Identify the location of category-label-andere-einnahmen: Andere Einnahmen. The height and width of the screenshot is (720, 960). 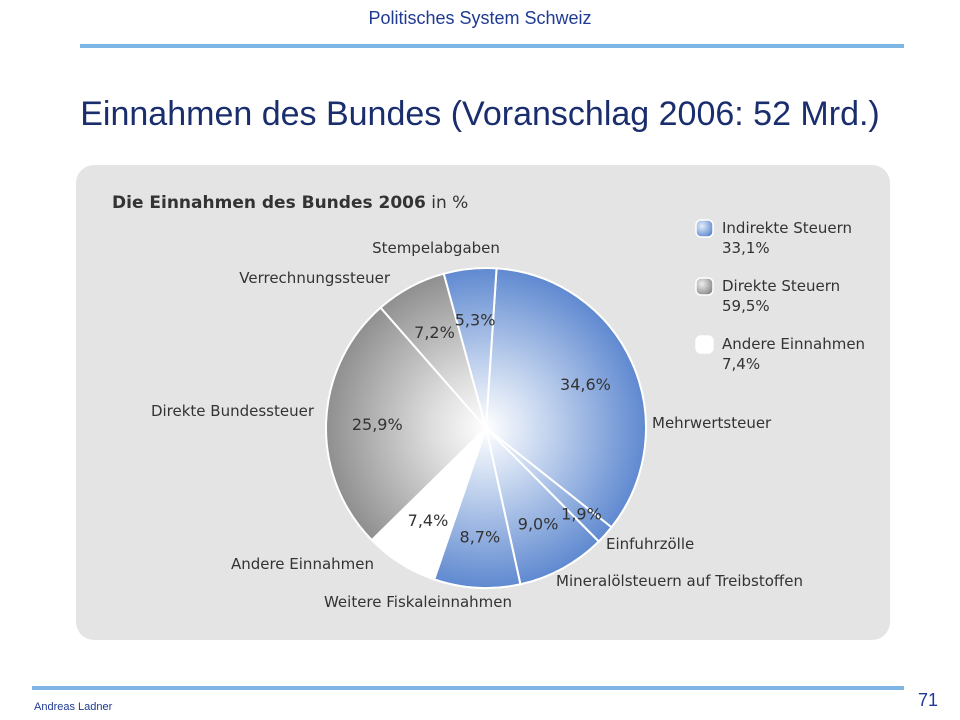
(302, 564).